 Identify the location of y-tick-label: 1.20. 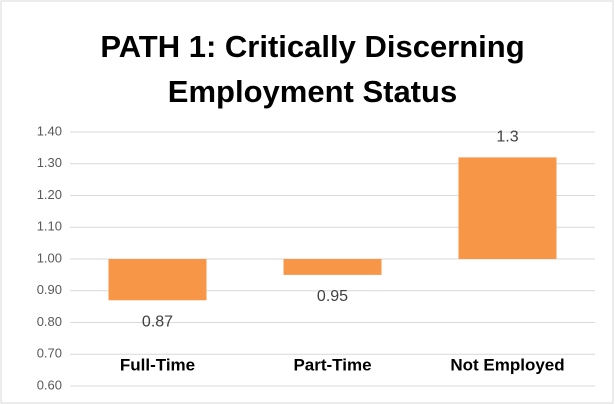
(49, 194).